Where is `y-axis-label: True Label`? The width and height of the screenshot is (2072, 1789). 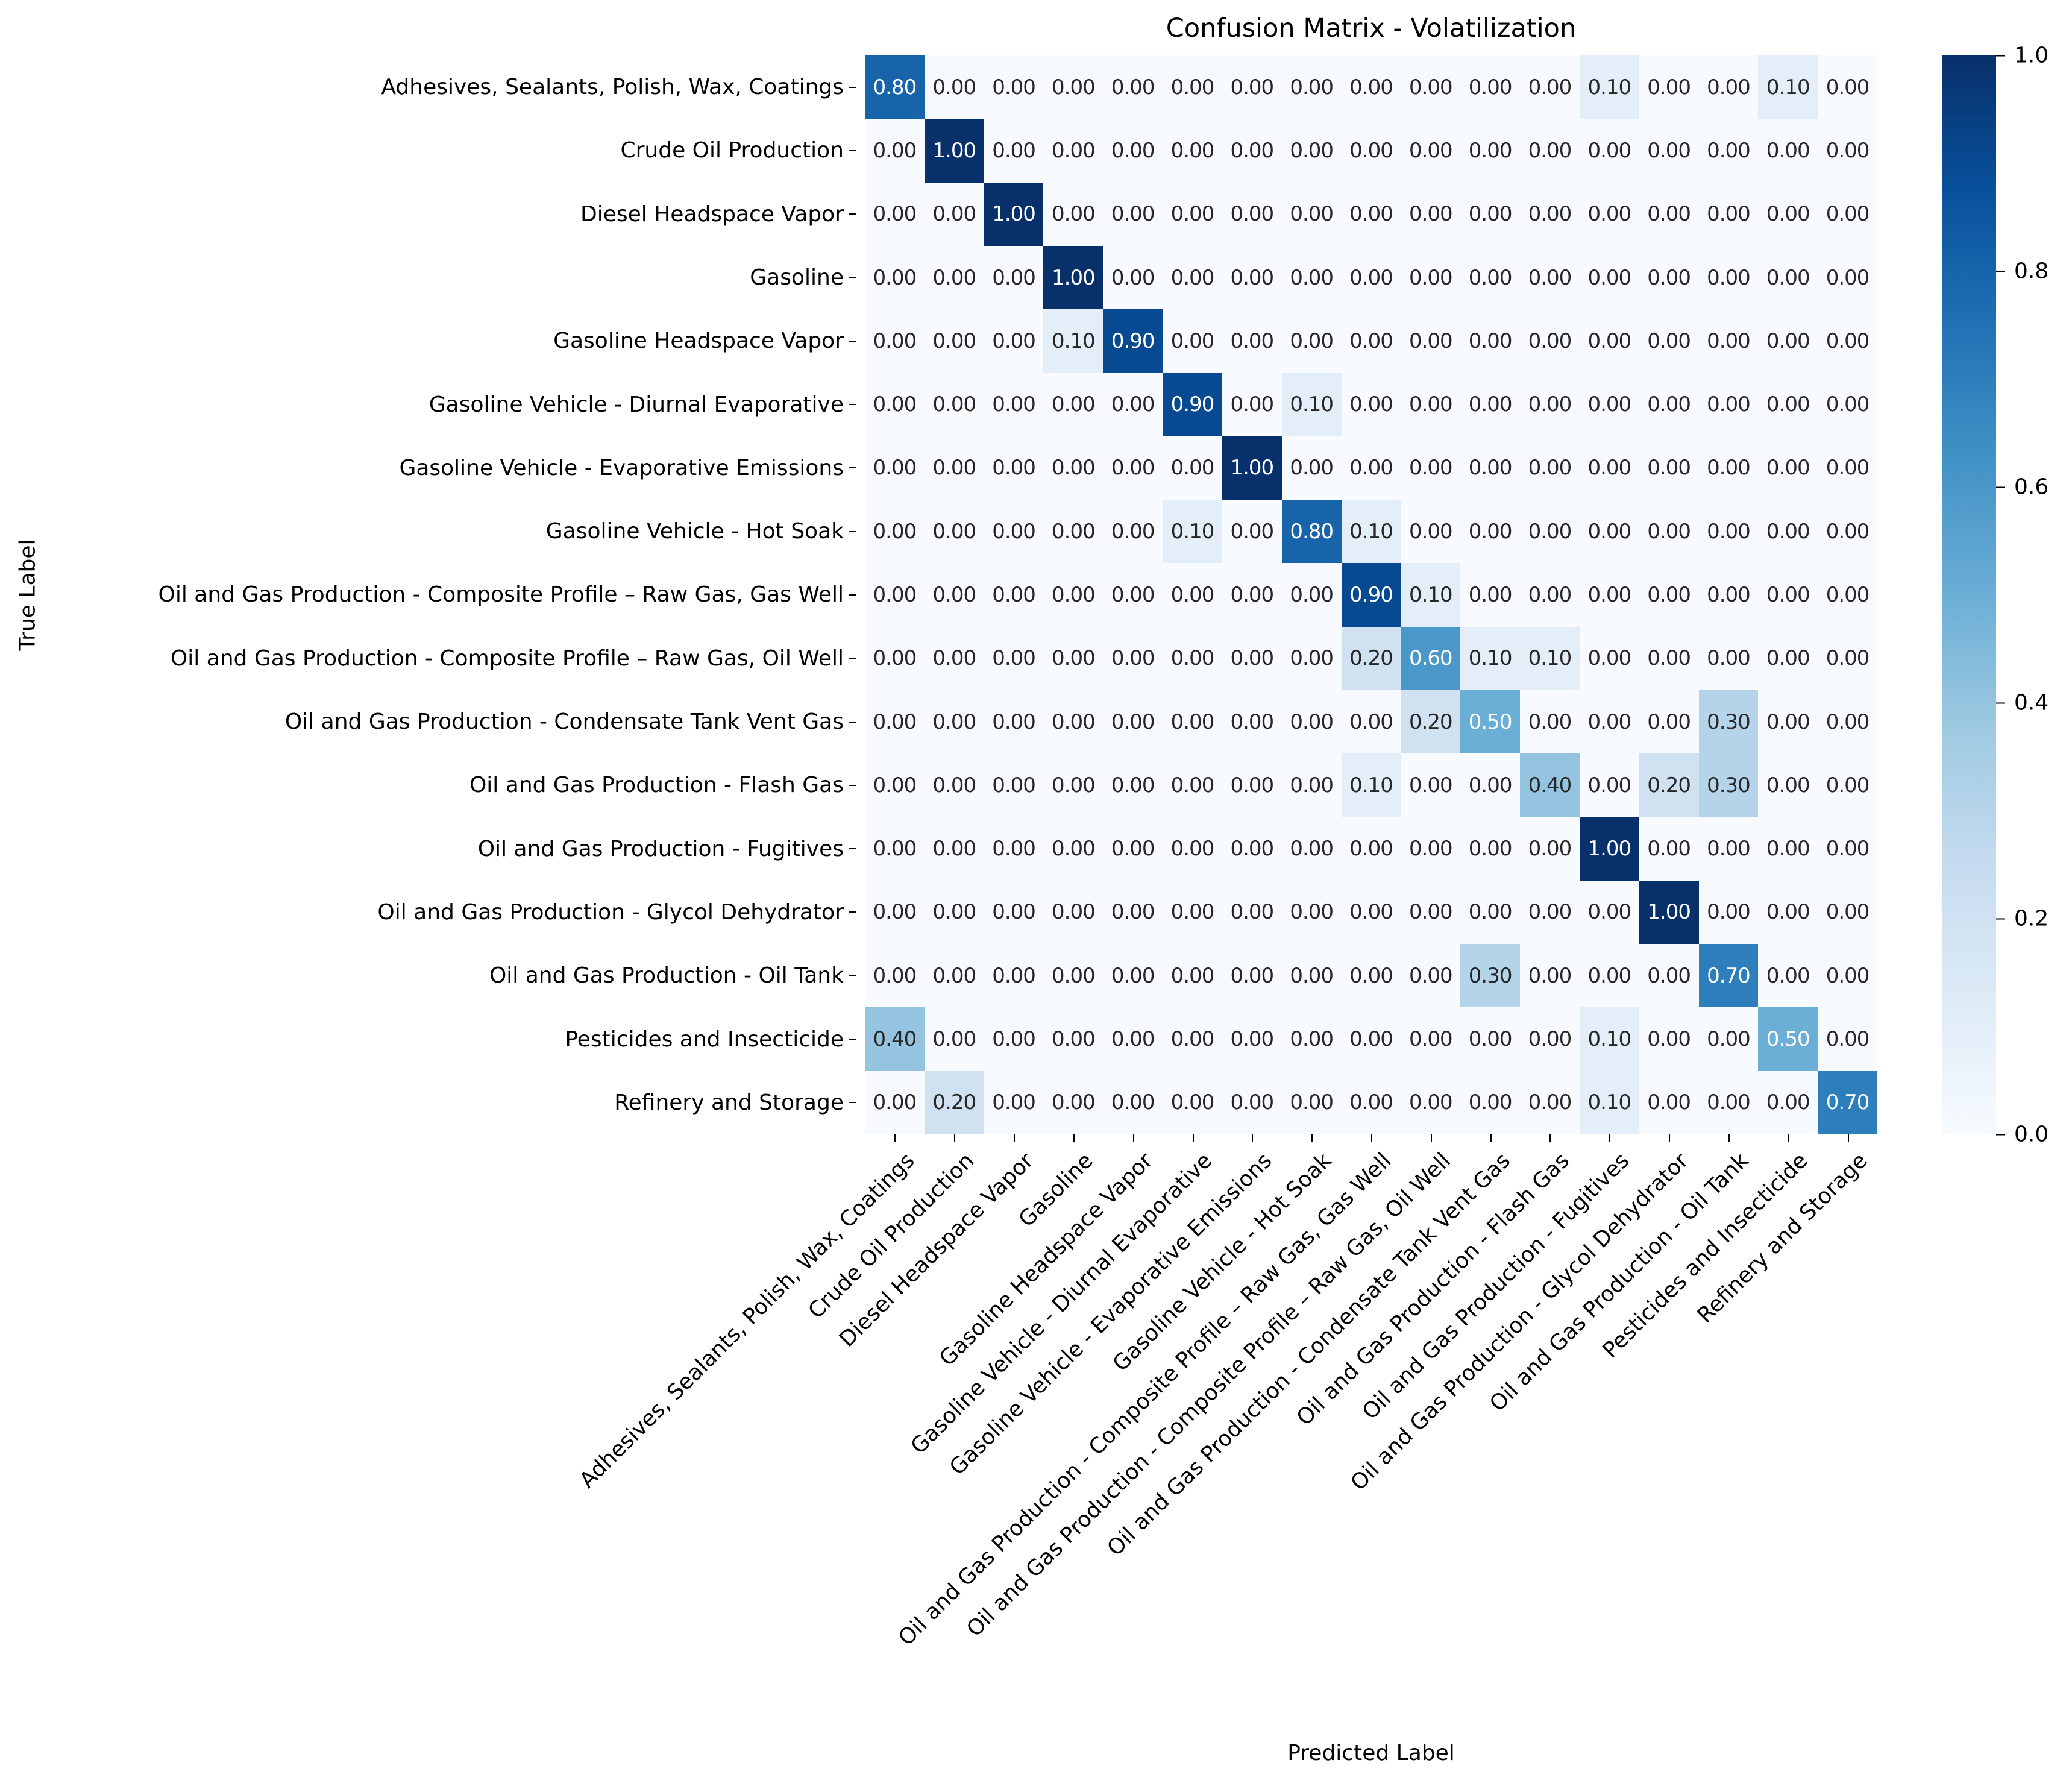
y-axis-label: True Label is located at coordinates (27, 595).